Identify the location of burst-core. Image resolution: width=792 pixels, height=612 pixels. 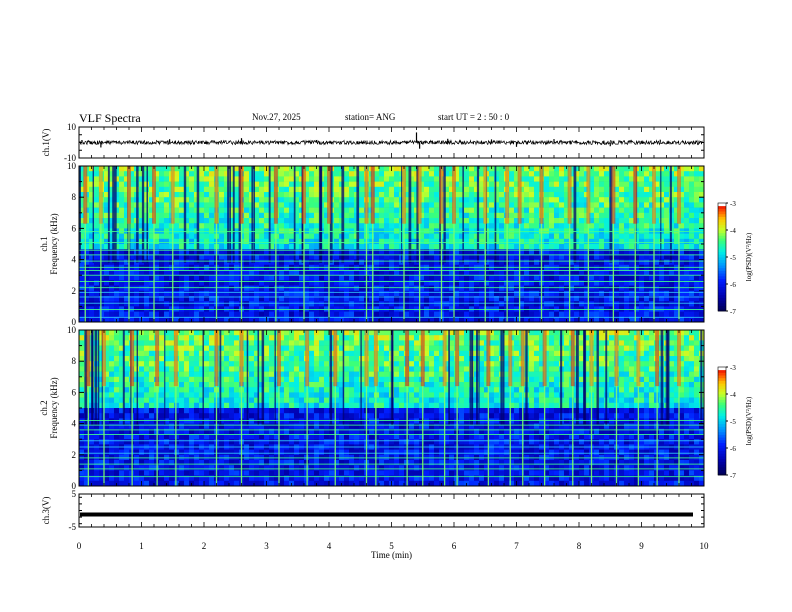
(507, 195).